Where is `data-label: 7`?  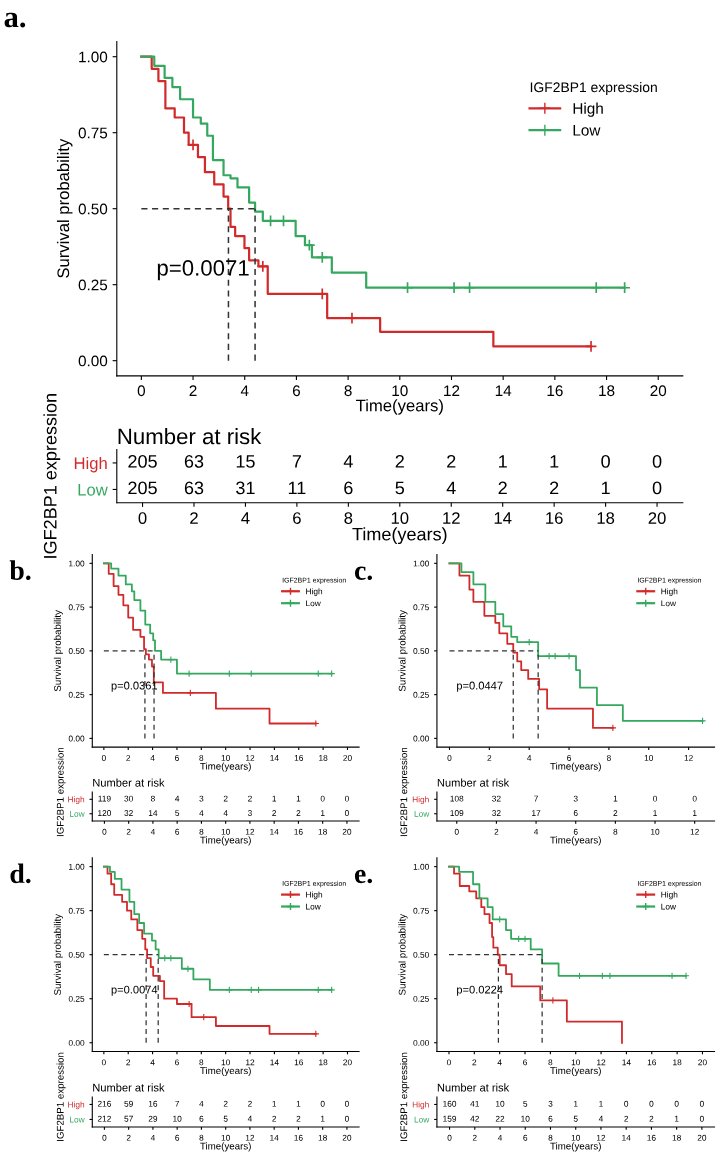 data-label: 7 is located at coordinates (177, 1103).